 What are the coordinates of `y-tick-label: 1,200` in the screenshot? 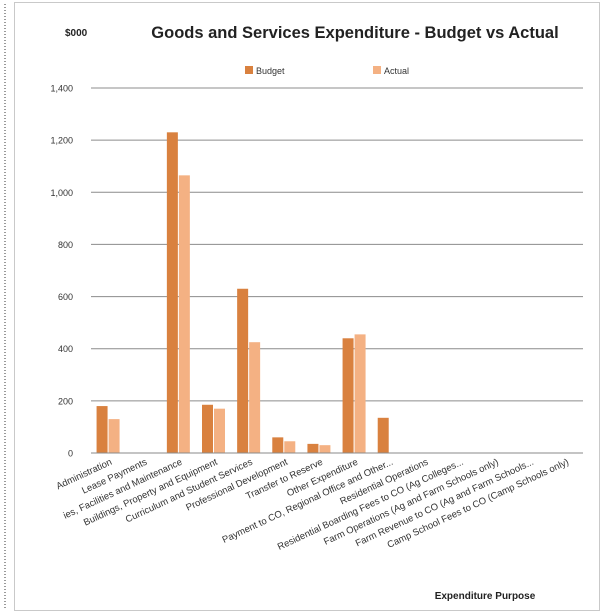 It's located at (61, 141).